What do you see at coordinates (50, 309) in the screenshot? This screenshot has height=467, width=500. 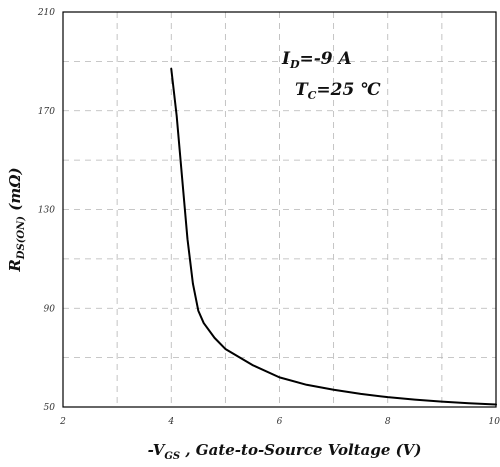 I see `y-tick-label: 90` at bounding box center [50, 309].